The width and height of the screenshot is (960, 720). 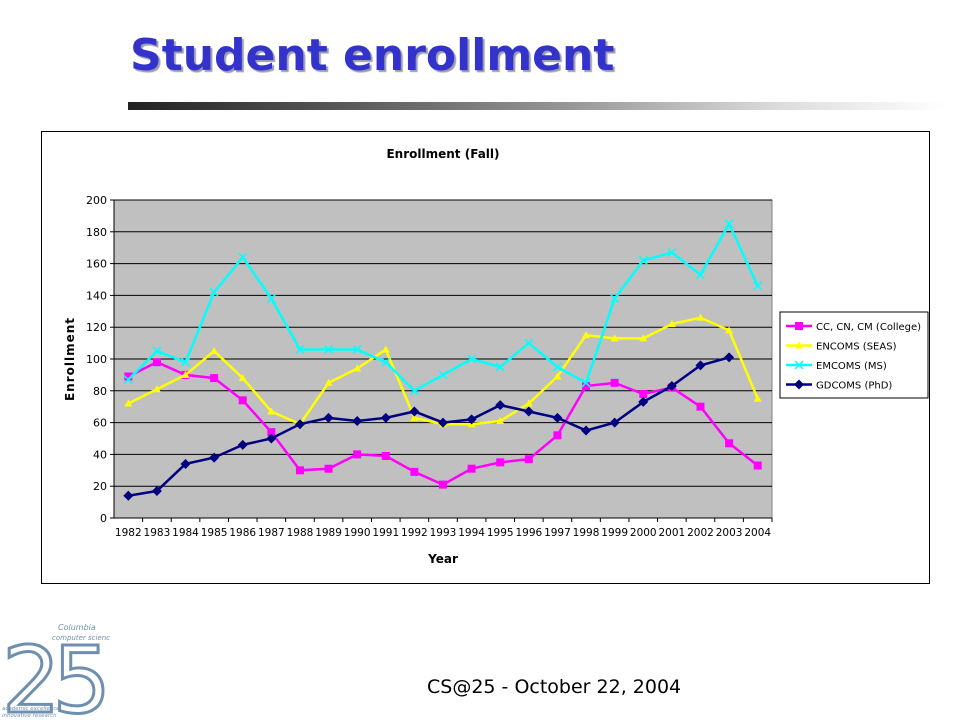 What do you see at coordinates (643, 401) in the screenshot?
I see `data-point-3-2000` at bounding box center [643, 401].